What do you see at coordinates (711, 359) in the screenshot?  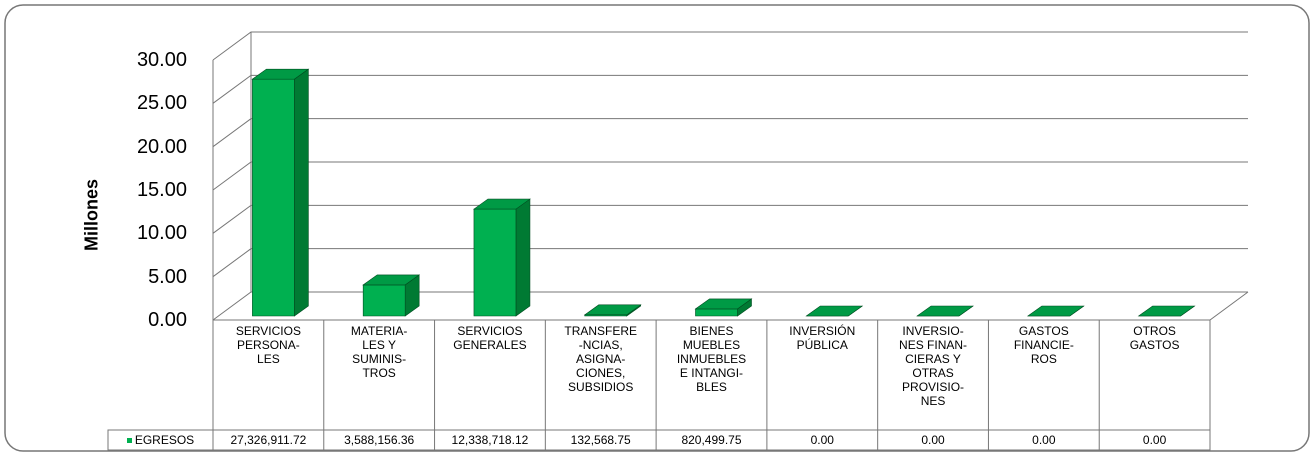 I see `x-tick-label: BIENES MUEBLES INMUEBLES E INTANGI- BLES` at bounding box center [711, 359].